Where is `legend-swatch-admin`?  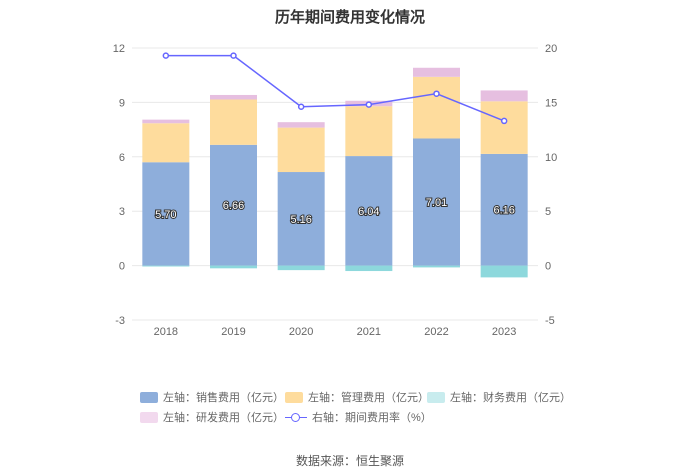
legend-swatch-admin is located at coordinates (294, 397).